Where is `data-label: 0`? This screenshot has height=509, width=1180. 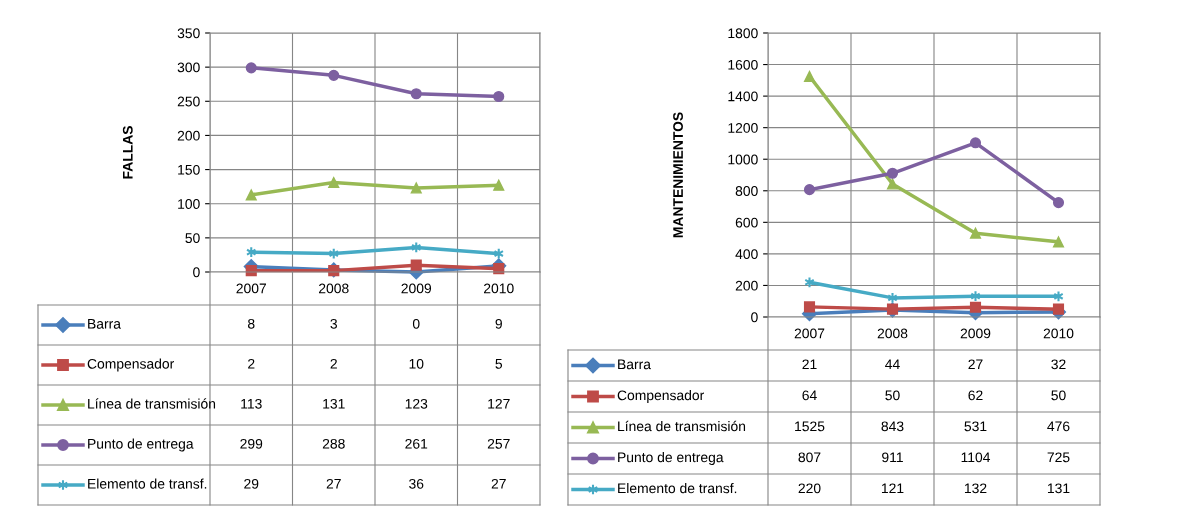 data-label: 0 is located at coordinates (416, 323).